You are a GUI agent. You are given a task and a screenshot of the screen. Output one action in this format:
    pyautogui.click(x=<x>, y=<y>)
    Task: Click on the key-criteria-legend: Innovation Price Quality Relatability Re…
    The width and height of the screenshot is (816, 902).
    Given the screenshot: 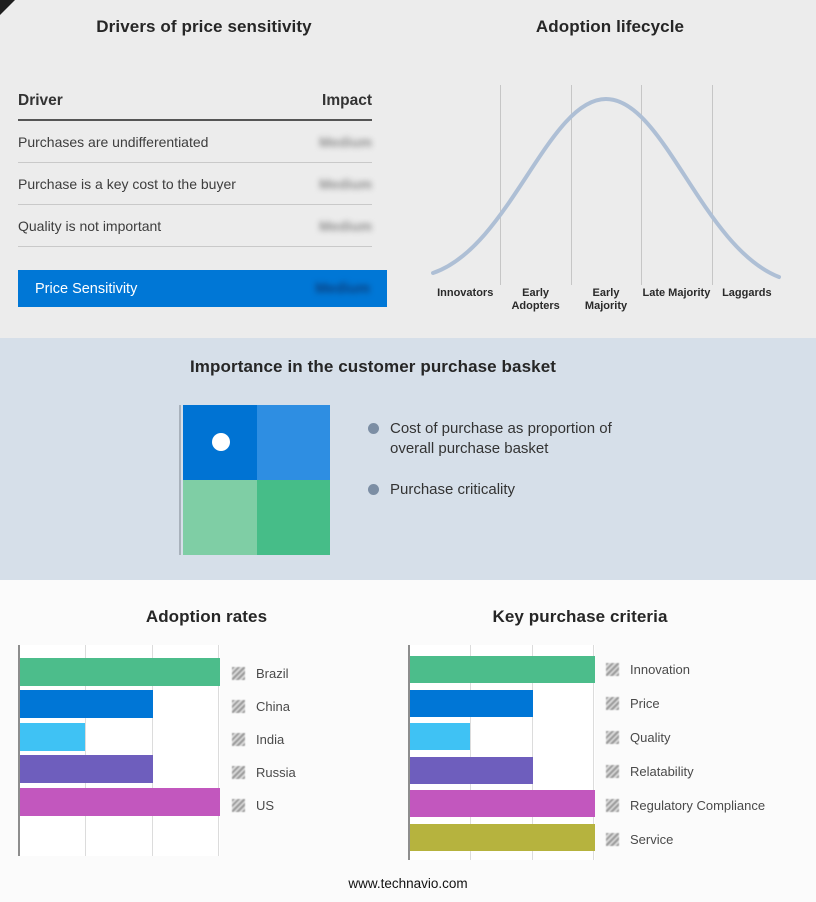 What is the action you would take?
    pyautogui.click(x=686, y=754)
    